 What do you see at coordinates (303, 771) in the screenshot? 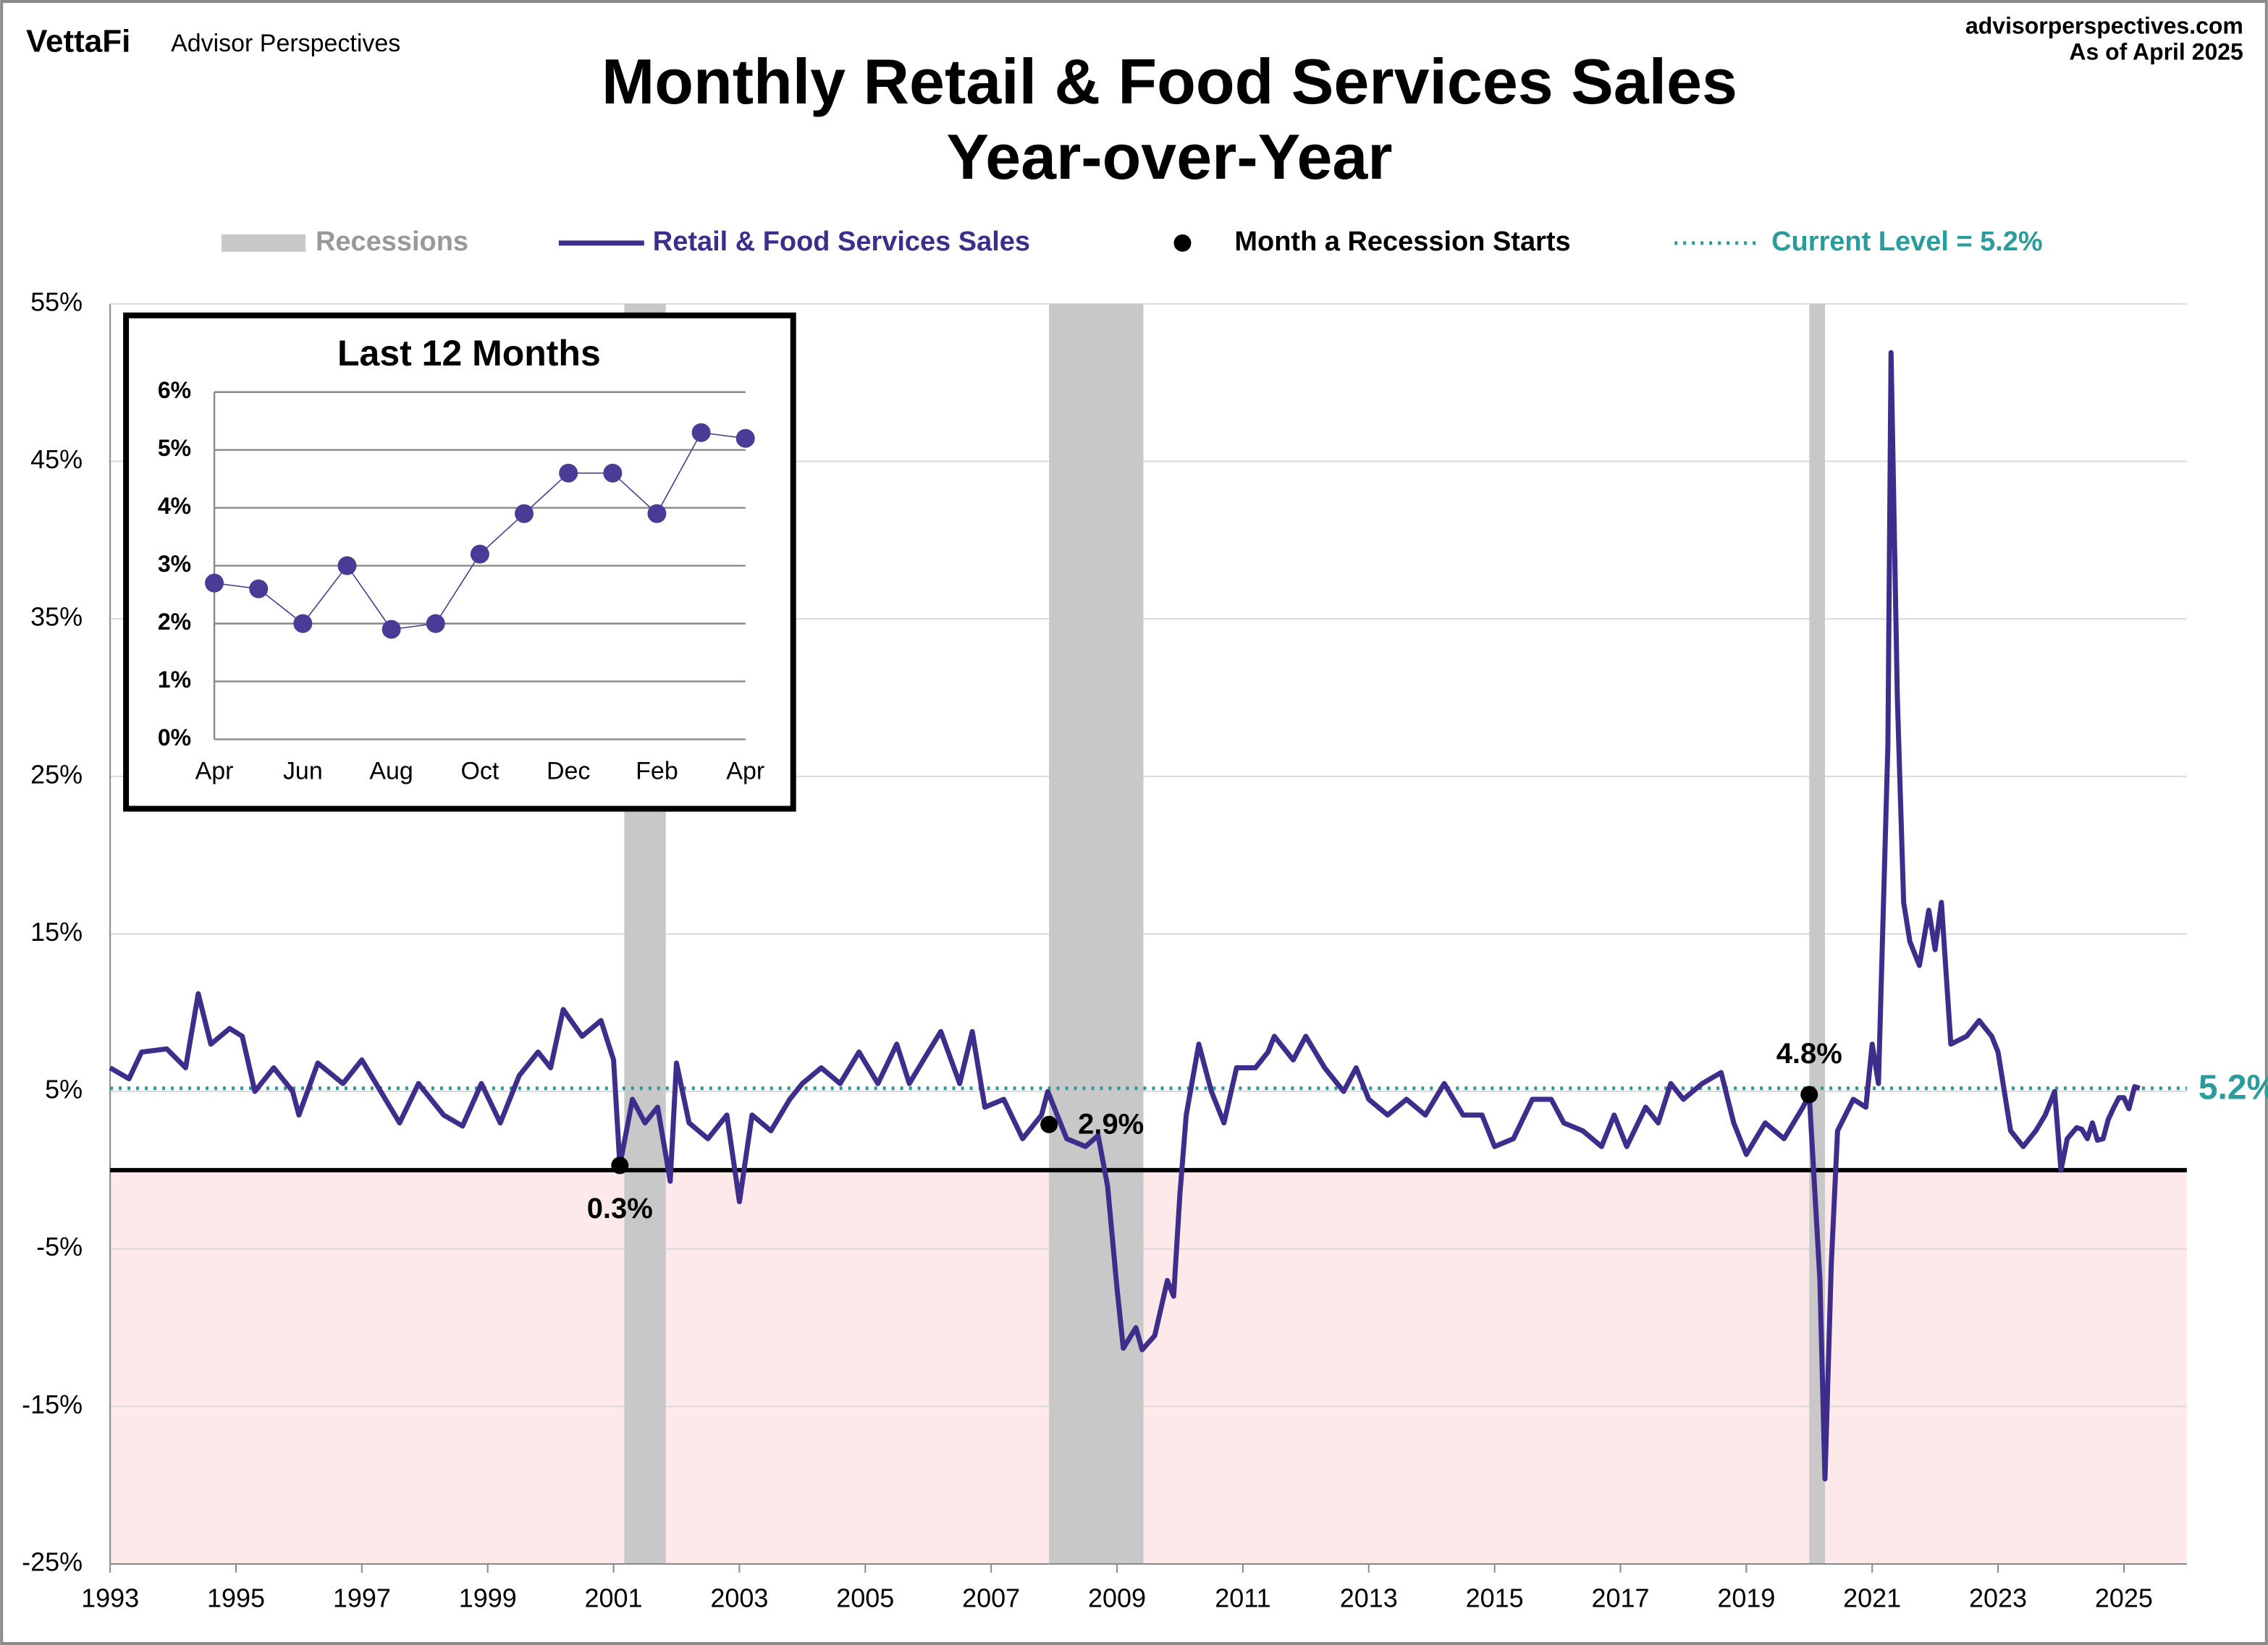
I see `x-tick-label: Jun` at bounding box center [303, 771].